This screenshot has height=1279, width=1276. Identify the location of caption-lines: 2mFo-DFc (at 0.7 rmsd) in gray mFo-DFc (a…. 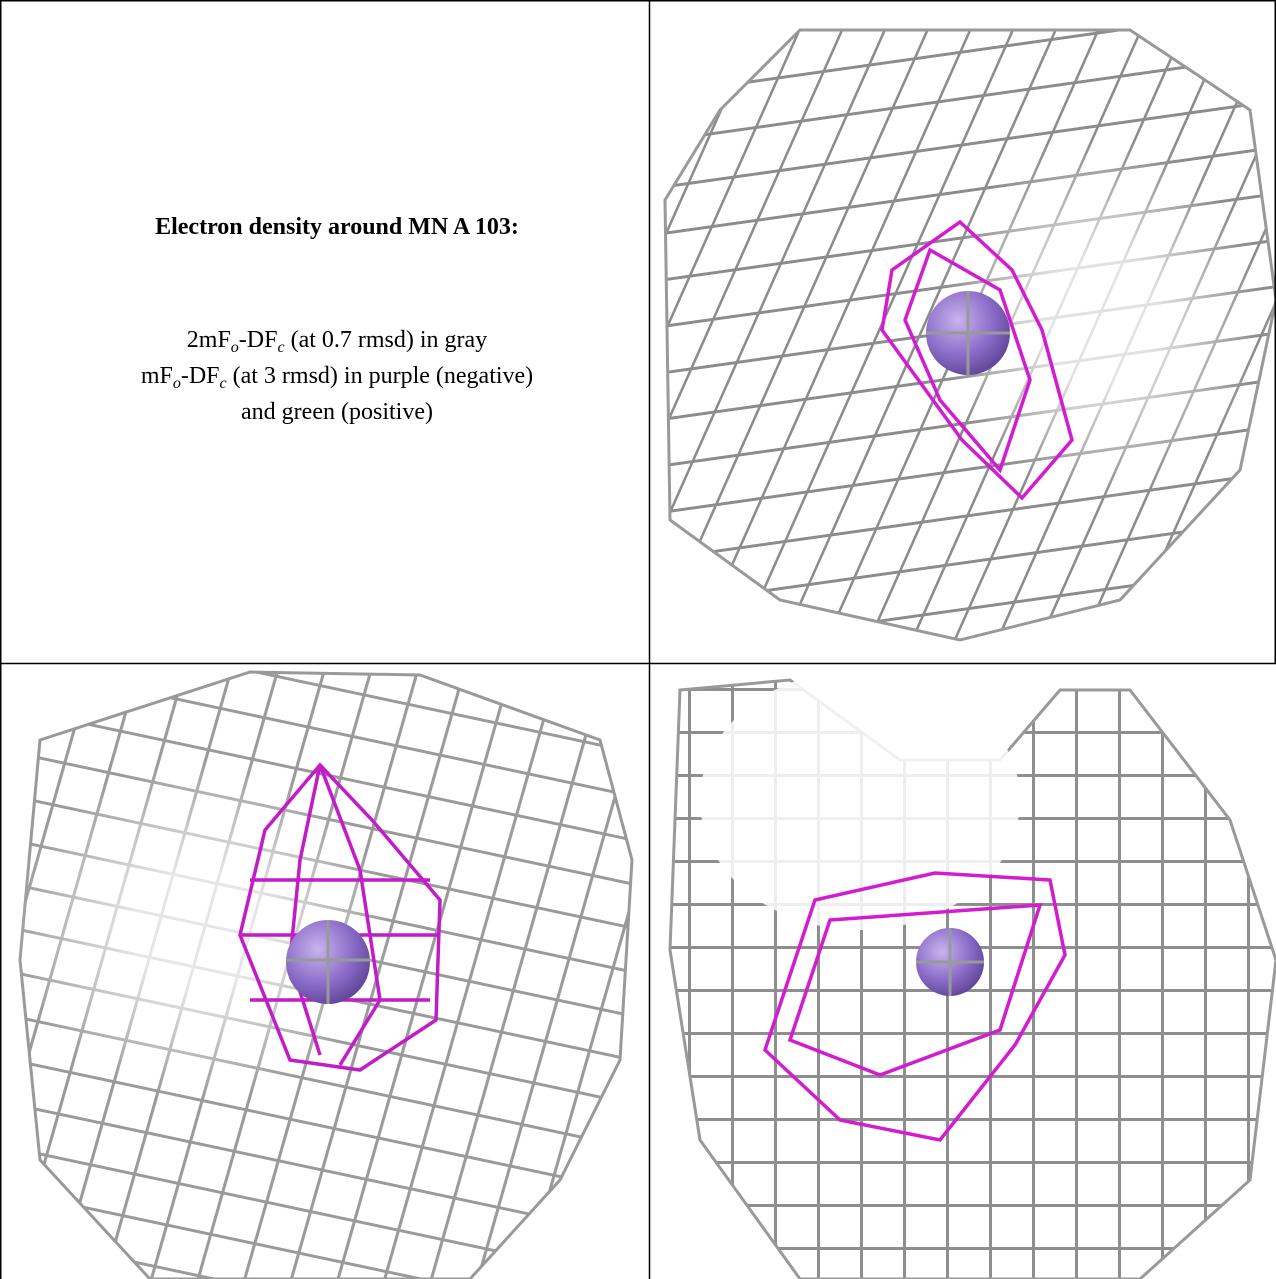
(337, 376).